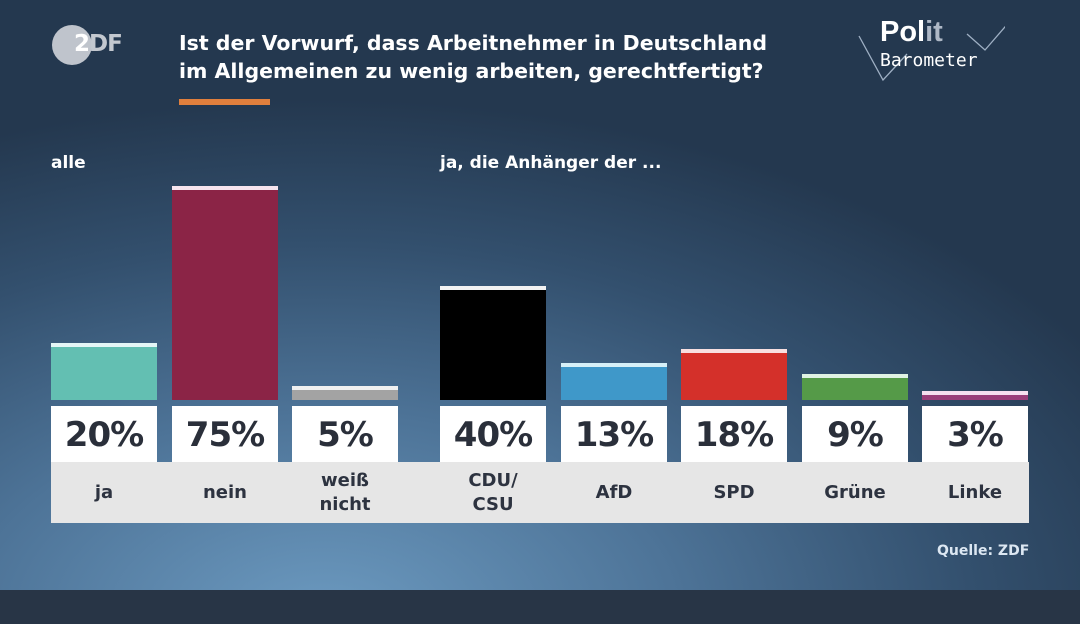 This screenshot has height=624, width=1080. Describe the element at coordinates (224, 492) in the screenshot. I see `category-label: nein` at that location.